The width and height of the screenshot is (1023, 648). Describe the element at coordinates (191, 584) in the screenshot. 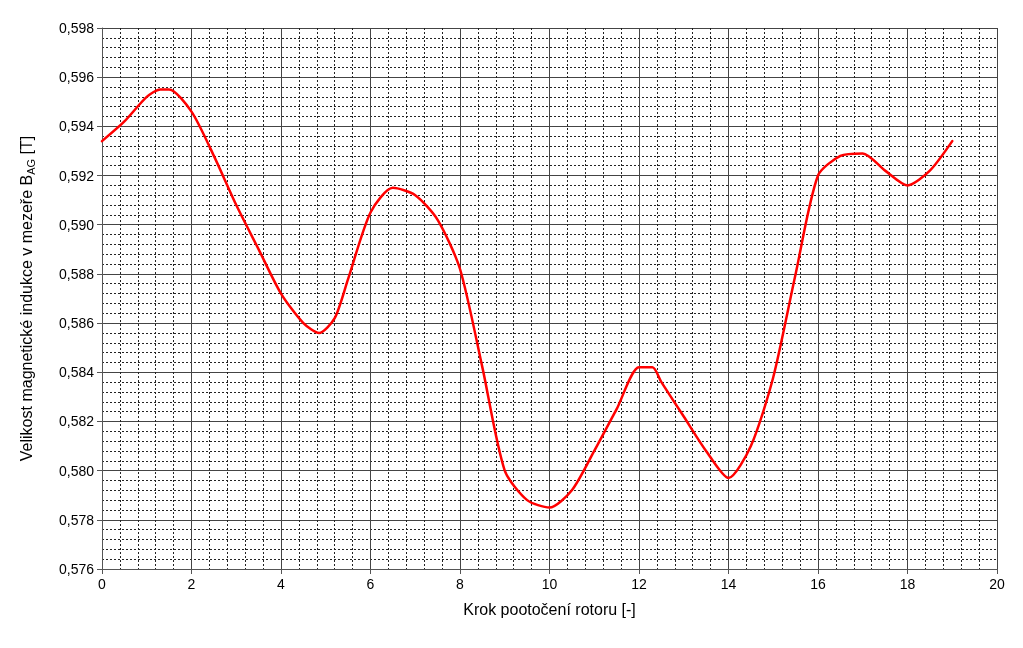

I see `x-tick-label: 2` at that location.